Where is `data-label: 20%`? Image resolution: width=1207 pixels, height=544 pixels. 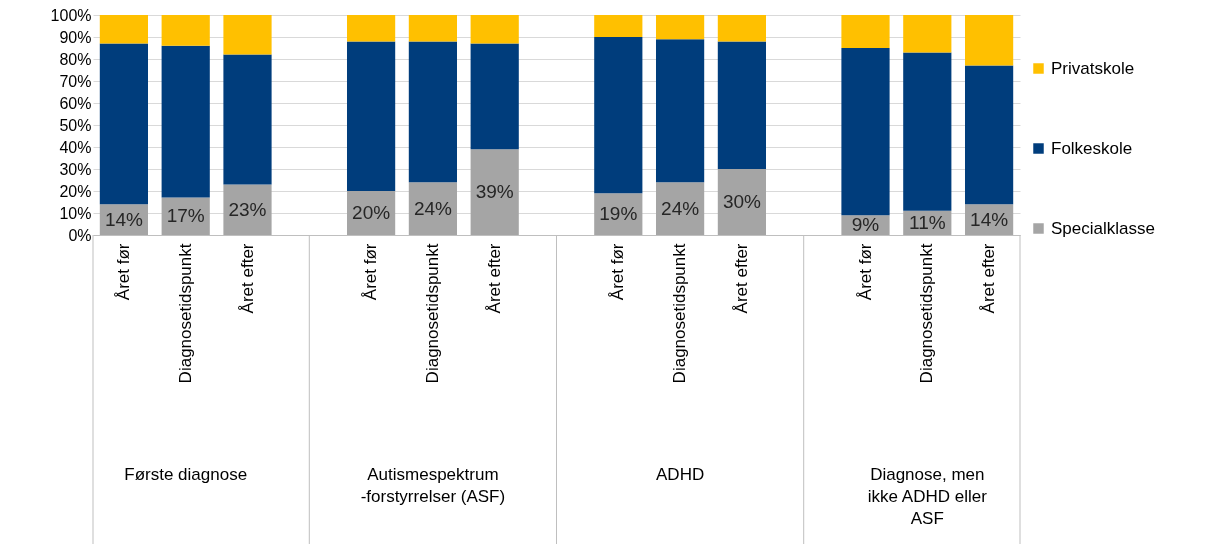
data-label: 20% is located at coordinates (371, 212).